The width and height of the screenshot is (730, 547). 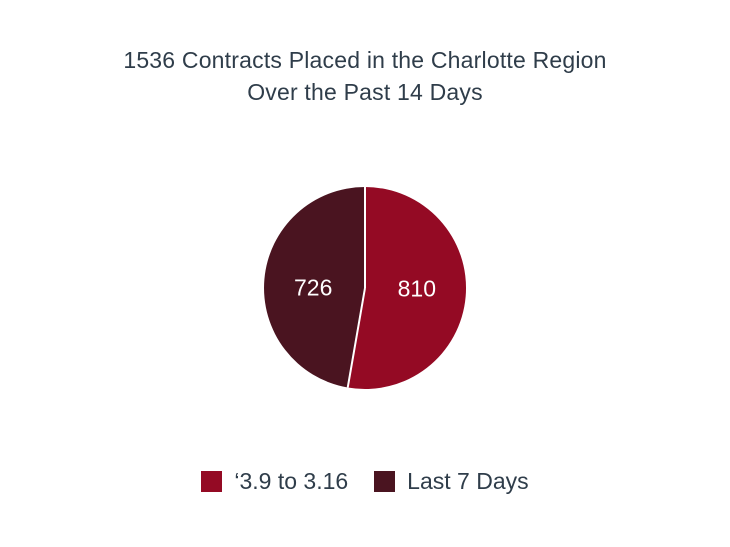 I want to click on legend-item-slice-1: ‘3.9 to 3.16, so click(x=274, y=481).